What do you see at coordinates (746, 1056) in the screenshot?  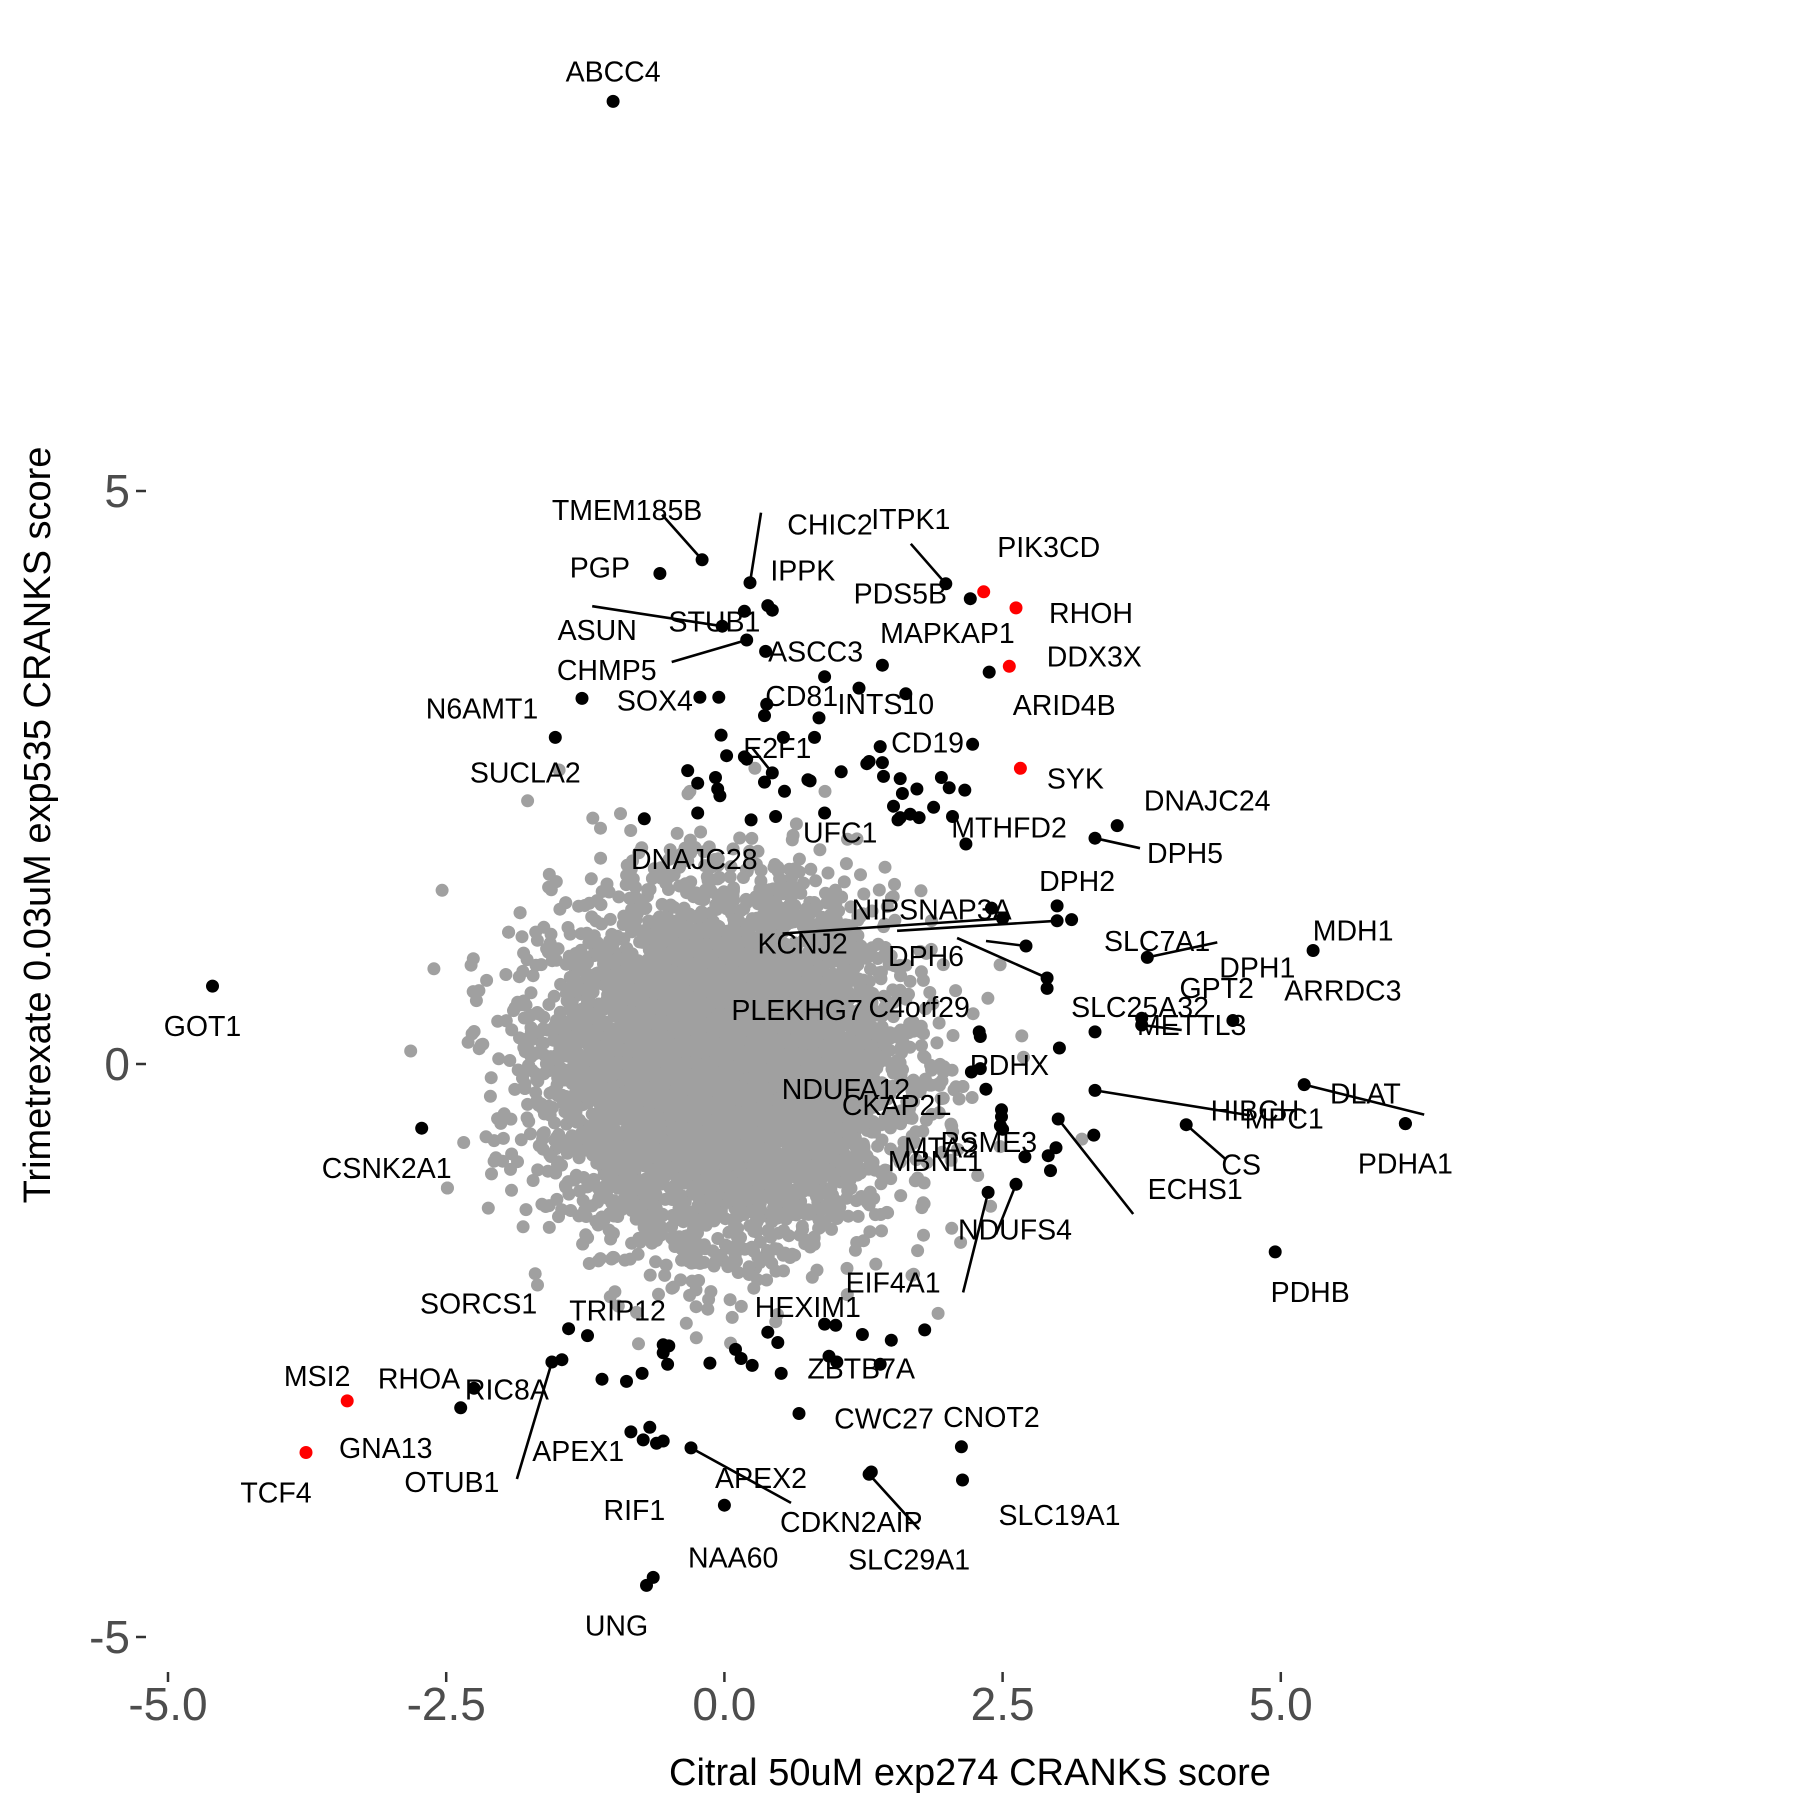 I see `background-points` at bounding box center [746, 1056].